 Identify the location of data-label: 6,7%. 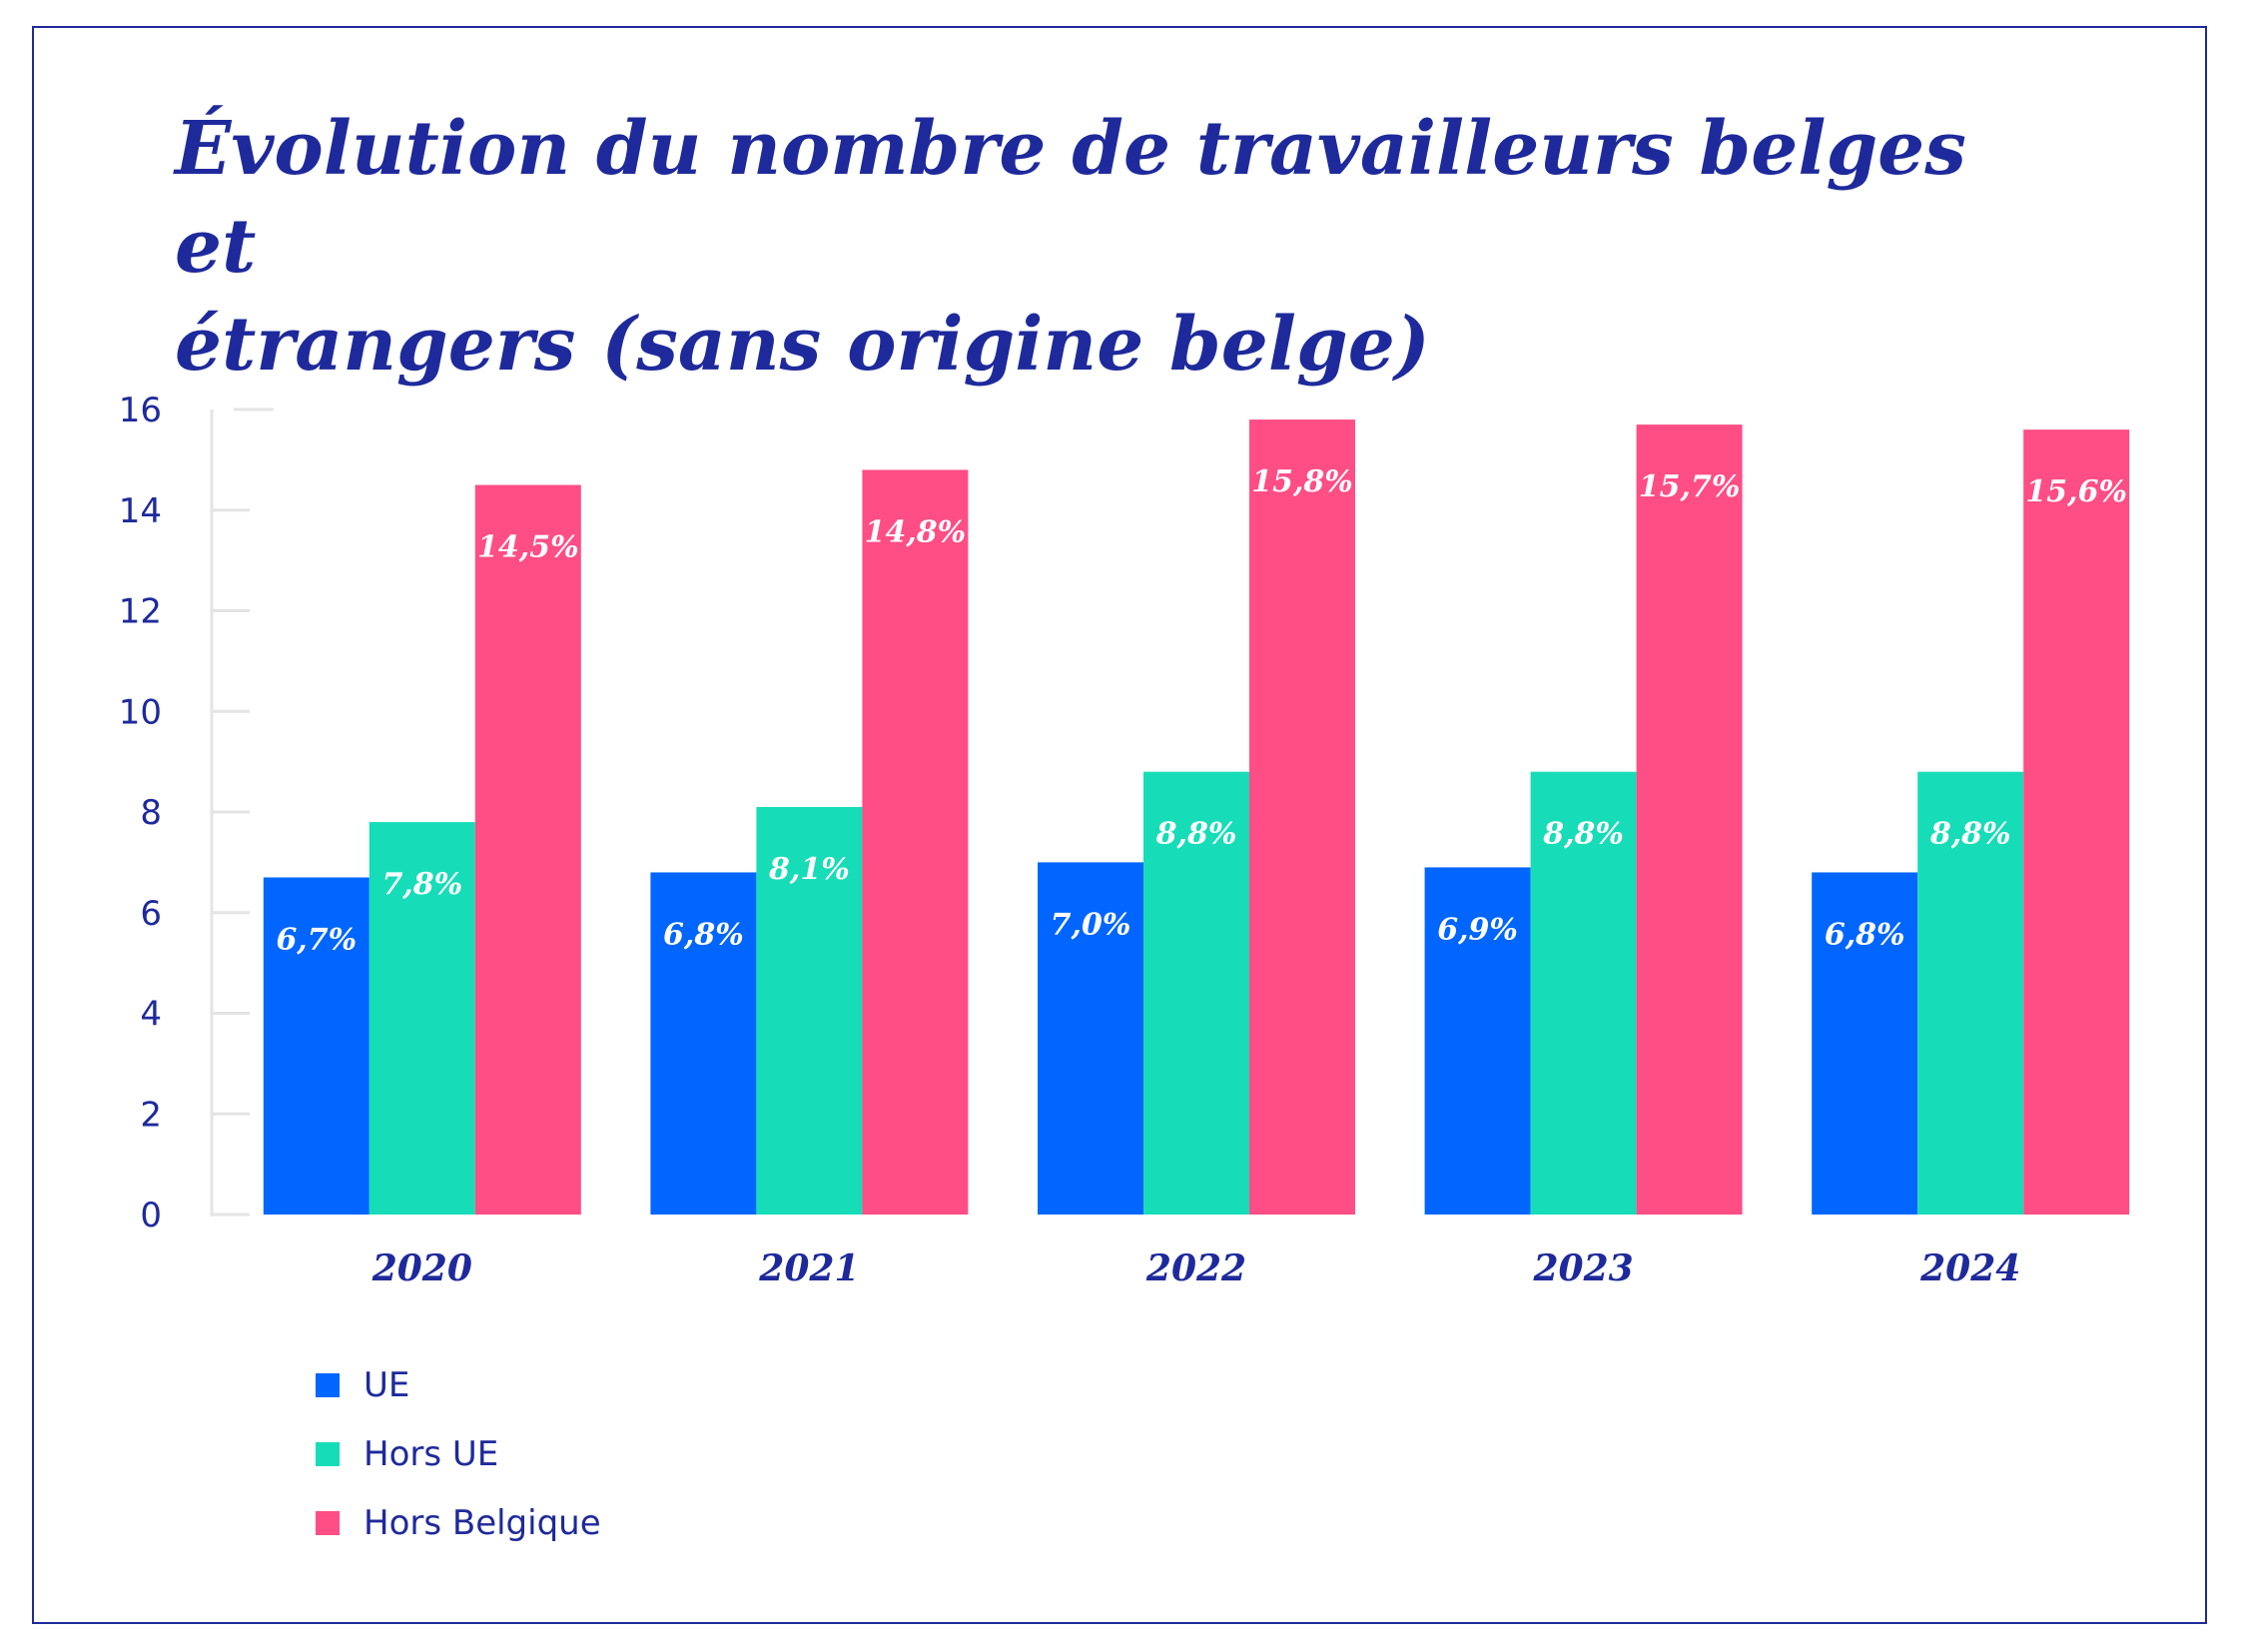
(316, 939).